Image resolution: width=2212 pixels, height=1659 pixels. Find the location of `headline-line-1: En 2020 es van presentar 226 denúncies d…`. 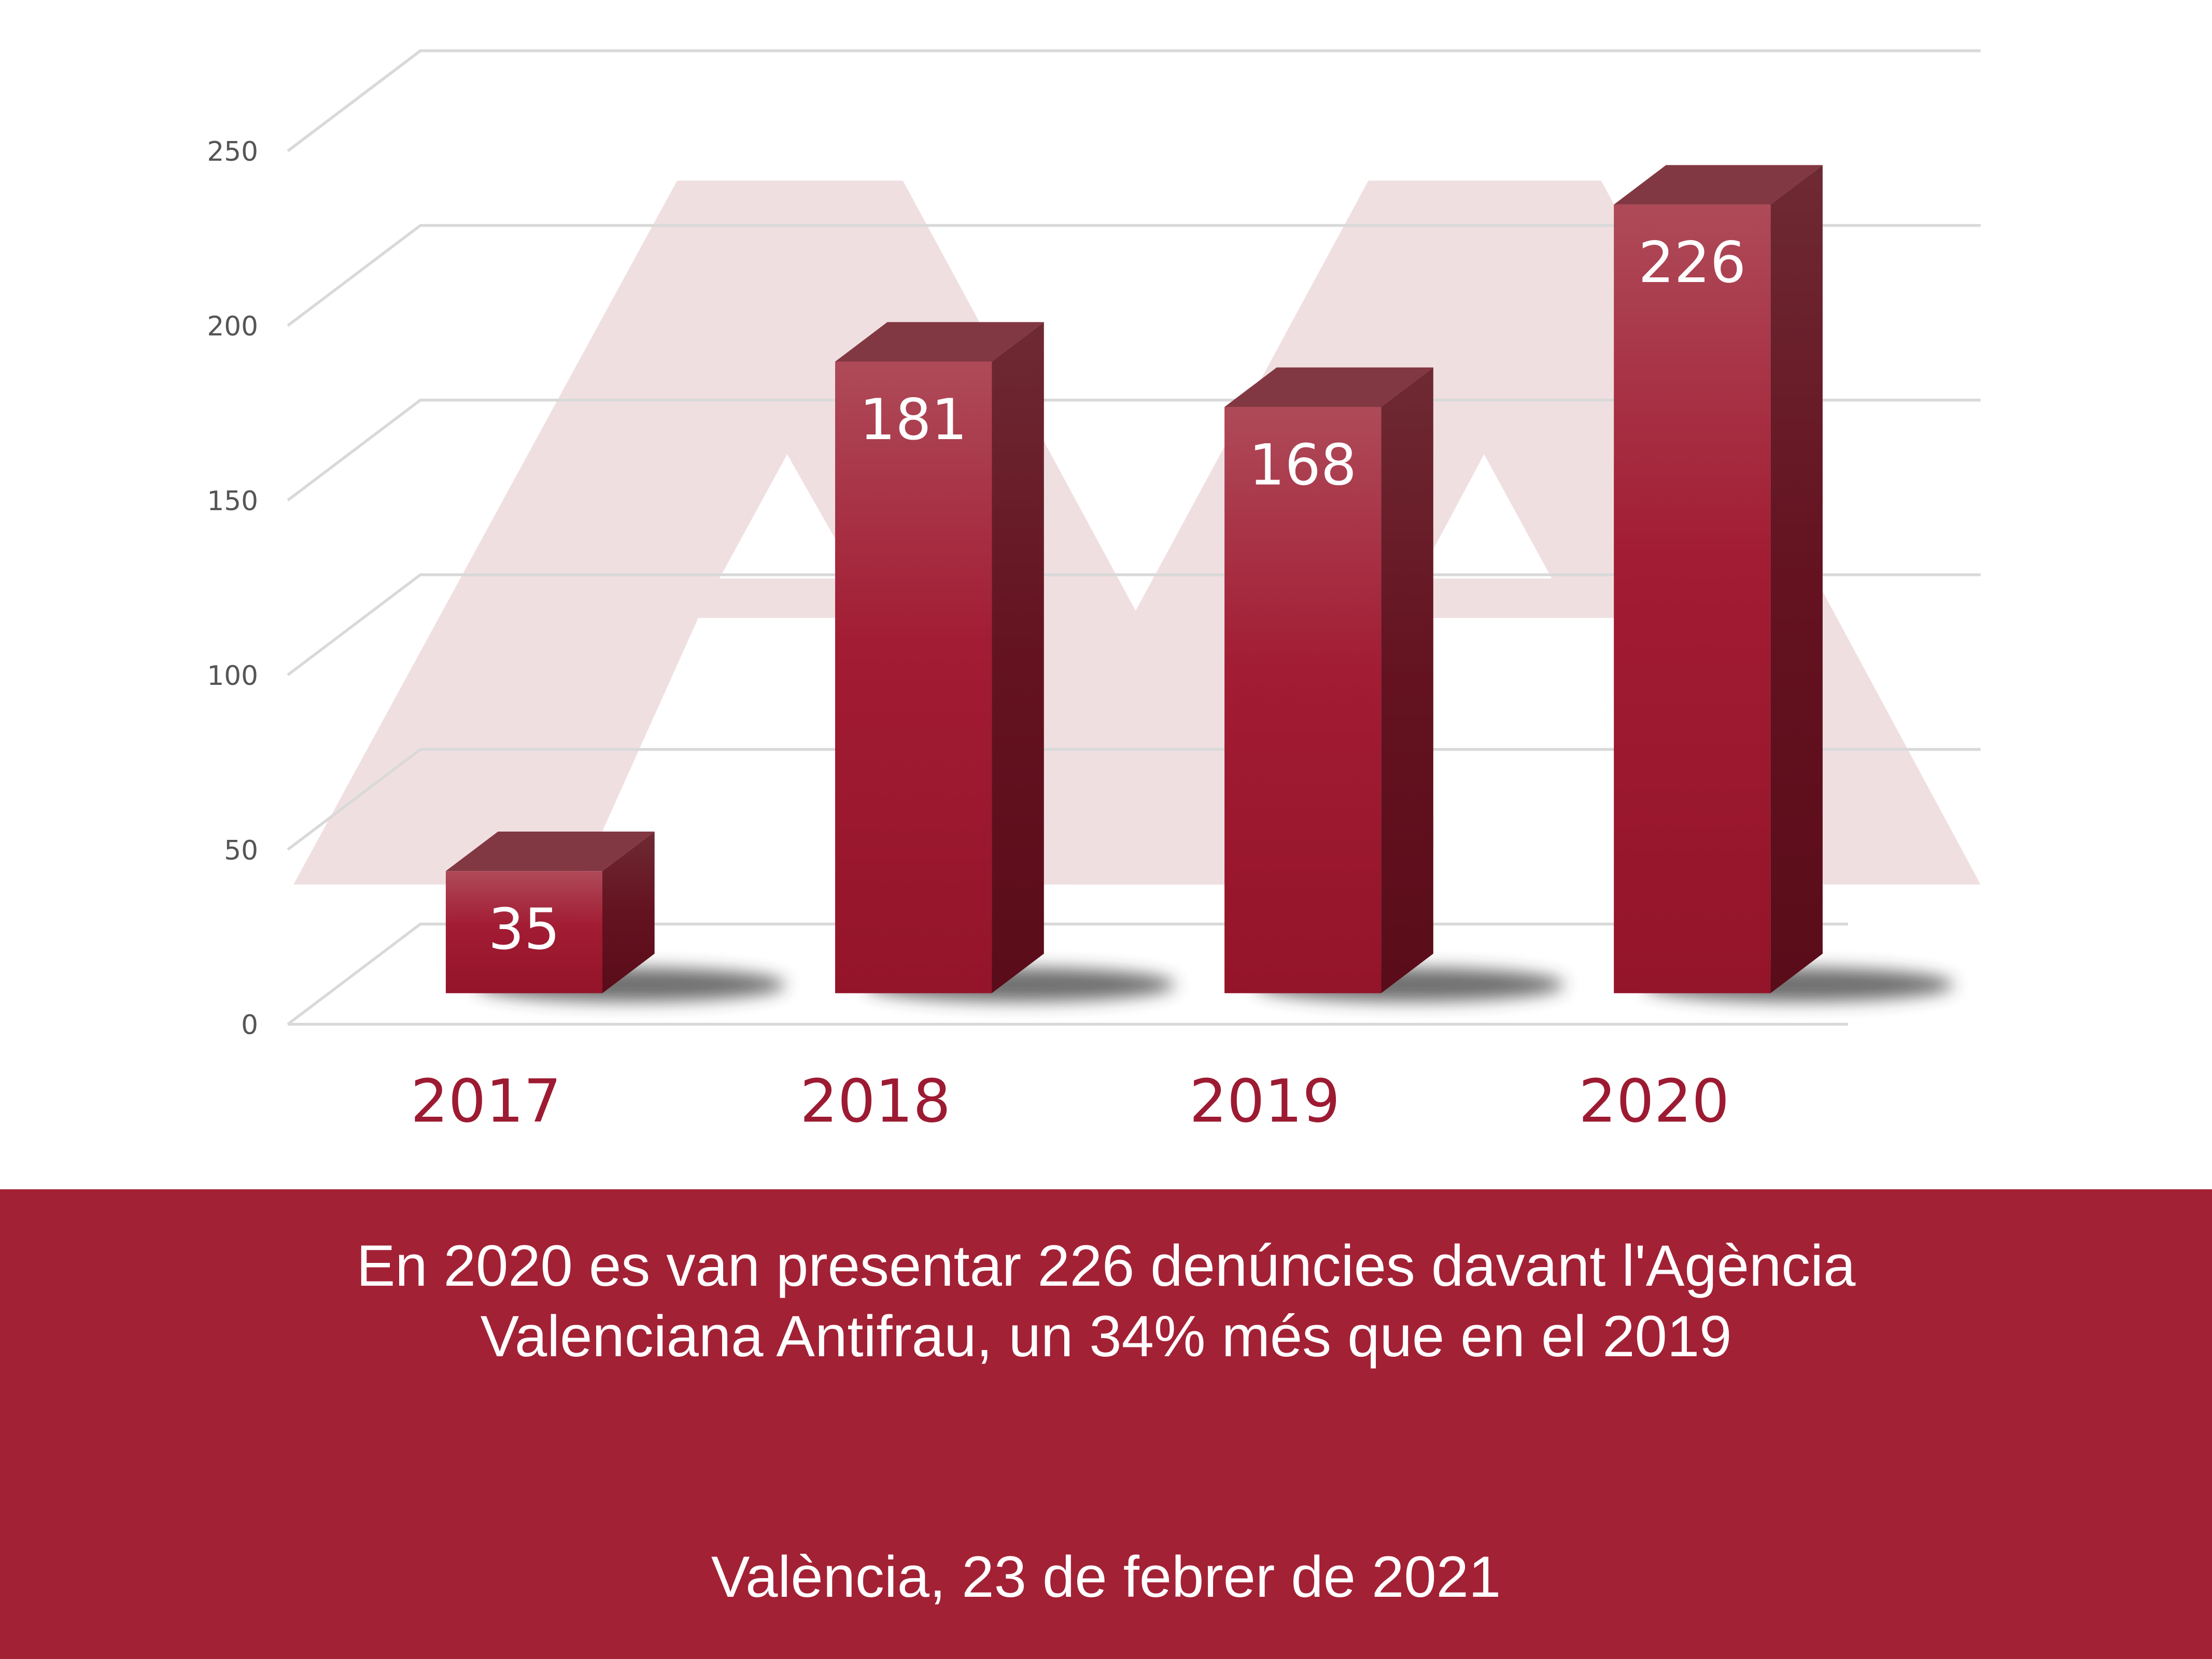

headline-line-1: En 2020 es van presentar 226 denúncies d… is located at coordinates (1106, 1265).